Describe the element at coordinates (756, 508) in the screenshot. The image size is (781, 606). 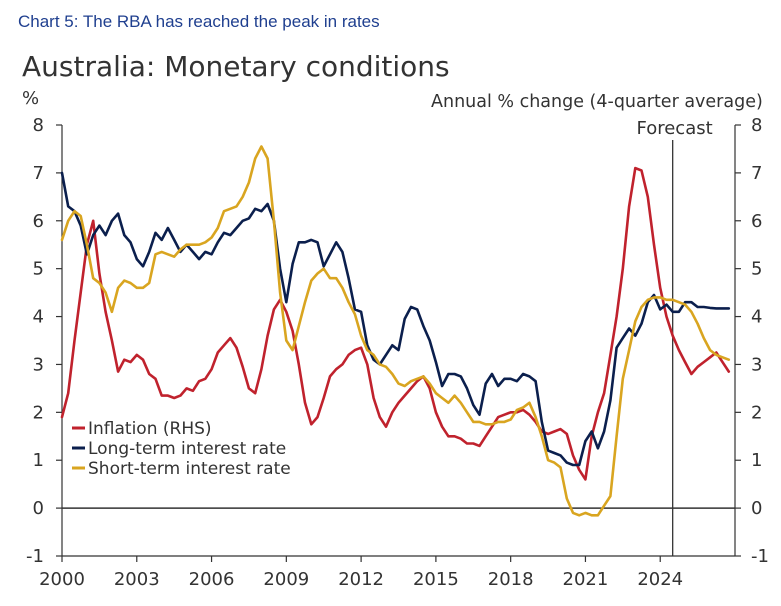
I see `y-tick-label-right: 0` at that location.